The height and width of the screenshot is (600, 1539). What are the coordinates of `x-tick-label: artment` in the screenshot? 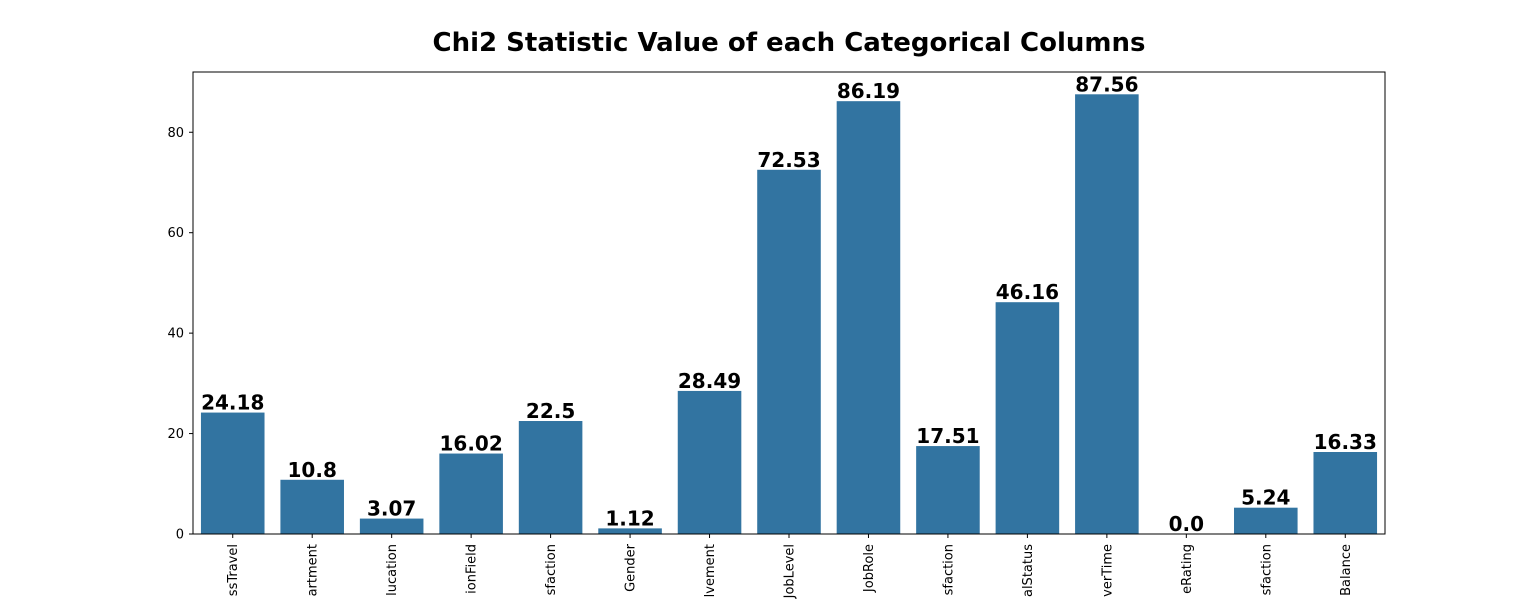 It's located at (313, 570).